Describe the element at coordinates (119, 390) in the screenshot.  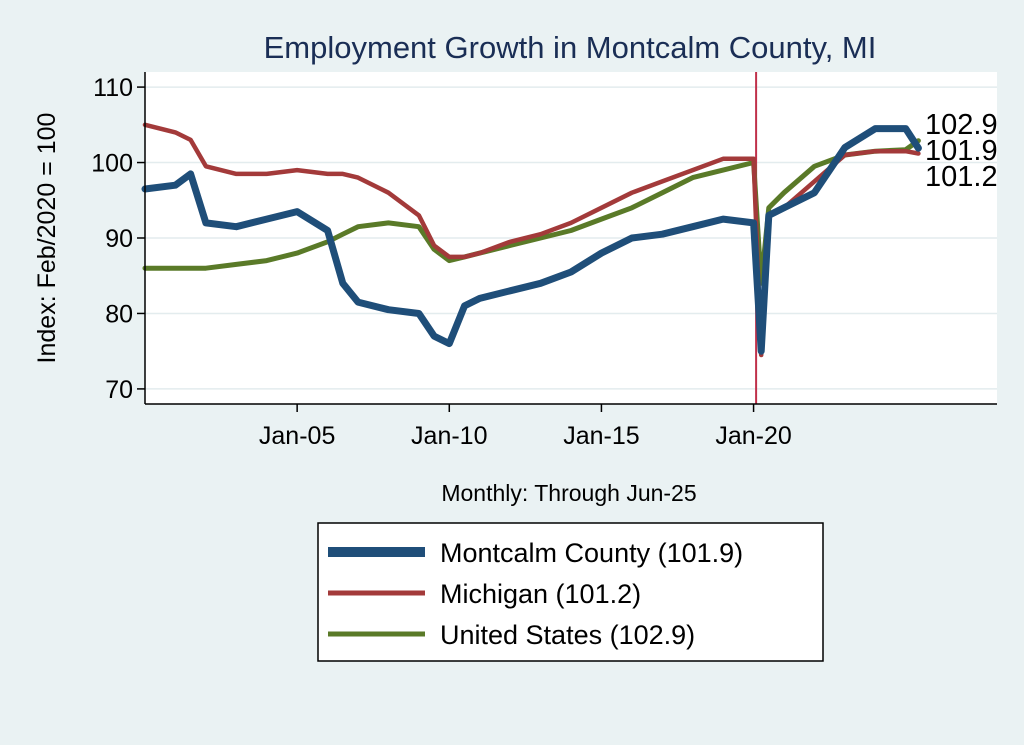
I see `y-tick-label-70: 70` at that location.